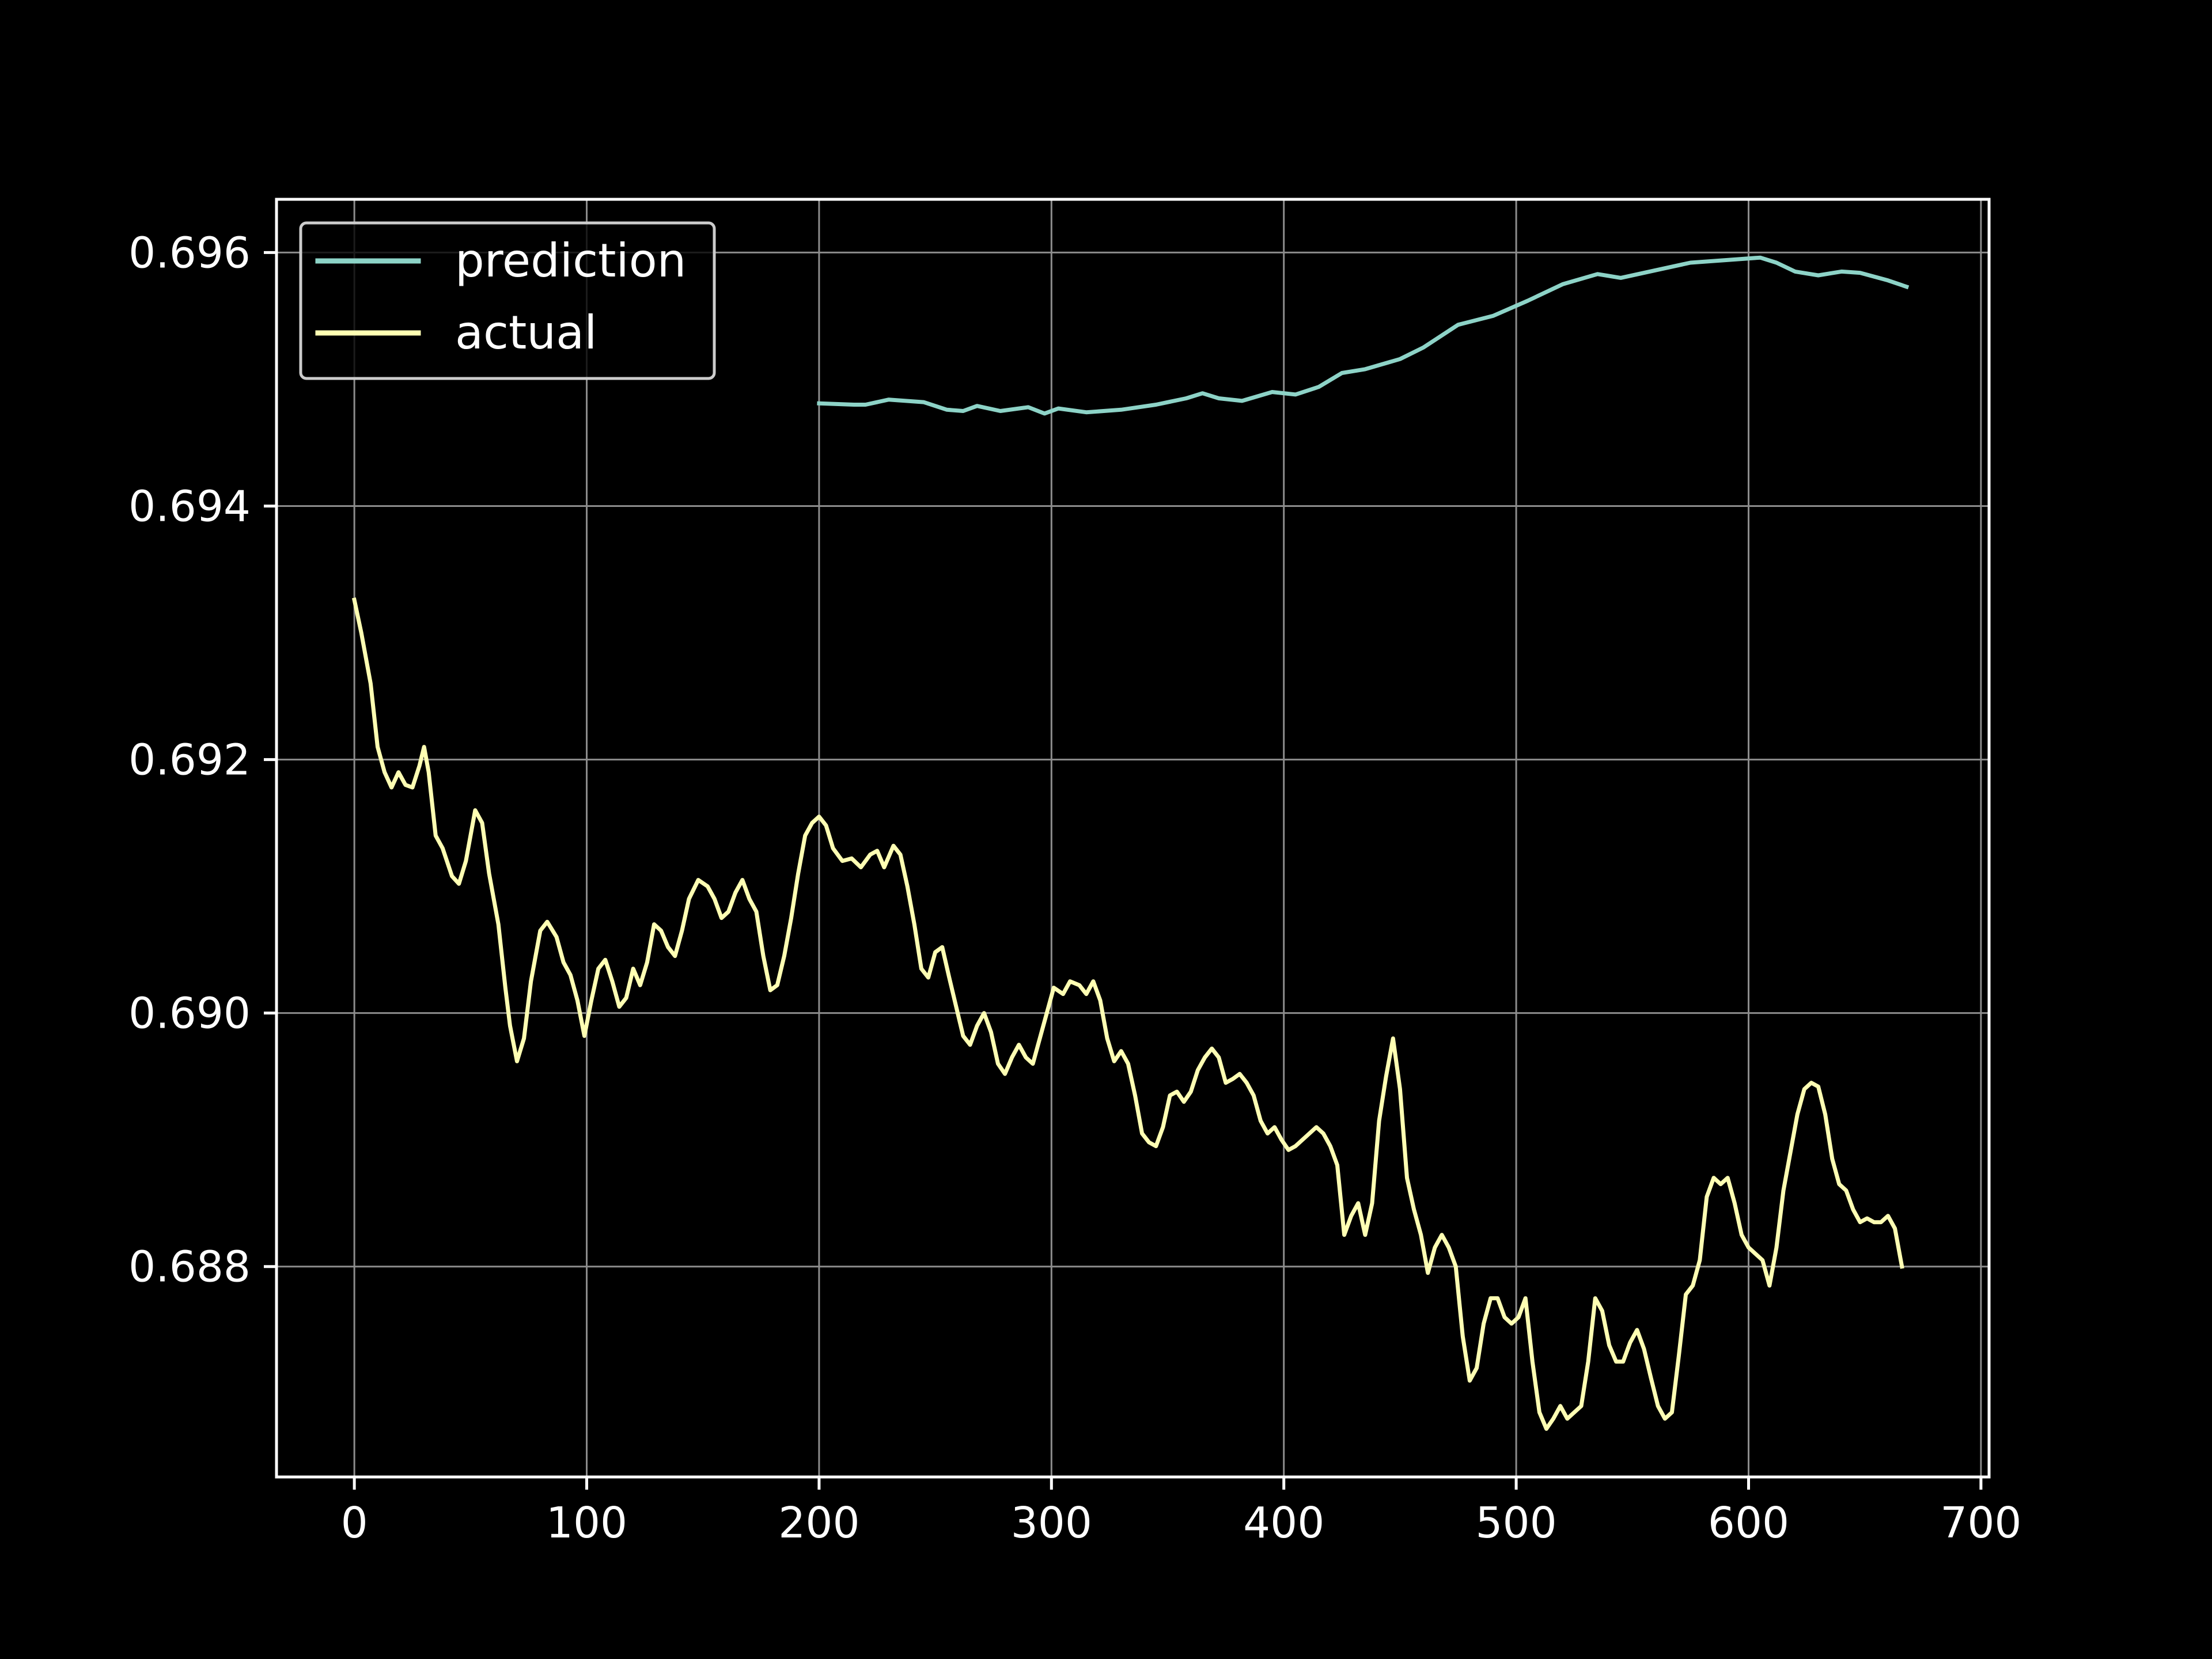 The height and width of the screenshot is (1659, 2212). I want to click on x-tick-label: 0, so click(354, 1523).